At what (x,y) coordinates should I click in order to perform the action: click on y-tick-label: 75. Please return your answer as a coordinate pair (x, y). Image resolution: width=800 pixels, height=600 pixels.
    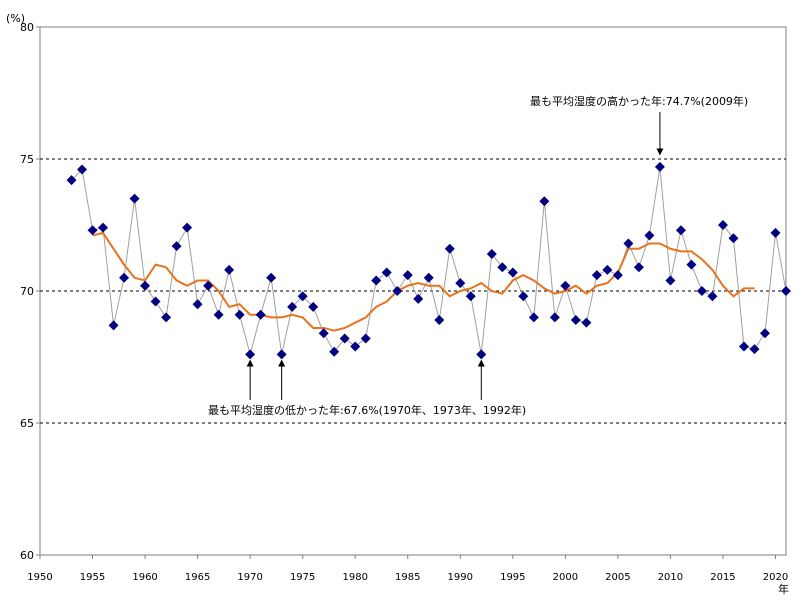
    Looking at the image, I should click on (27, 159).